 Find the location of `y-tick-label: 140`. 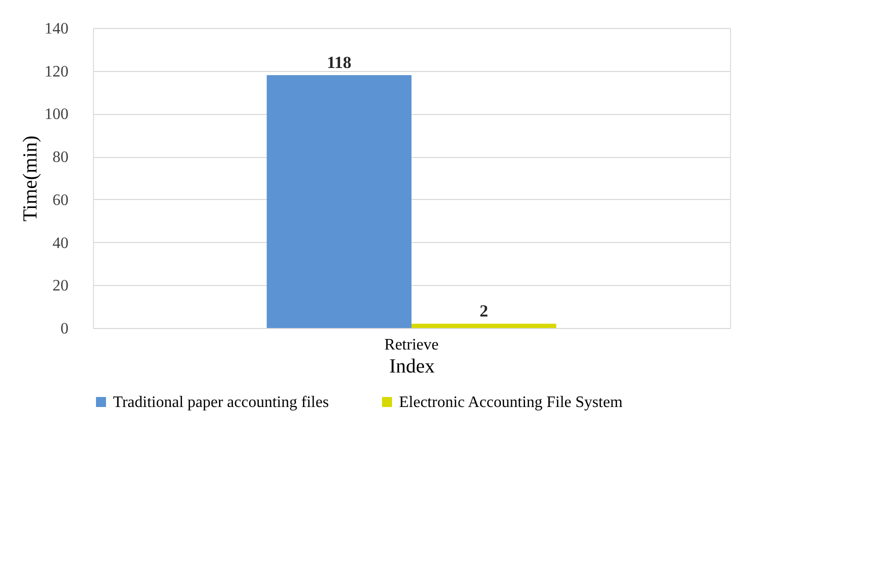

y-tick-label: 140 is located at coordinates (56, 29).